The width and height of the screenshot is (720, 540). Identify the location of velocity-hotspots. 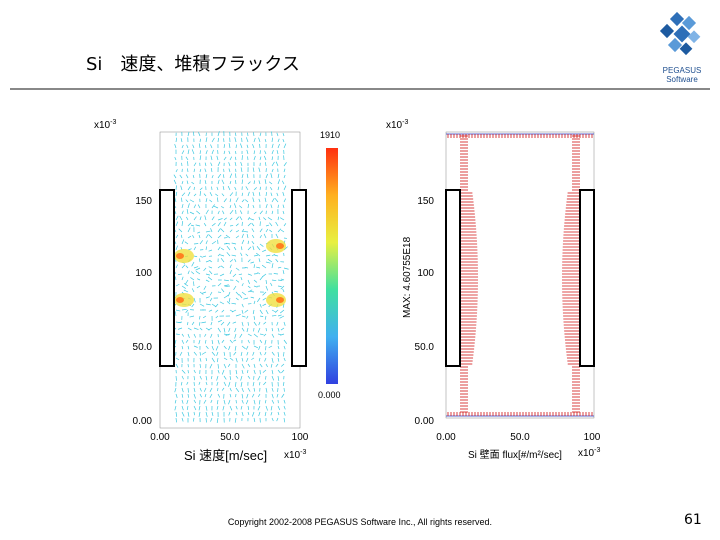
(230, 273).